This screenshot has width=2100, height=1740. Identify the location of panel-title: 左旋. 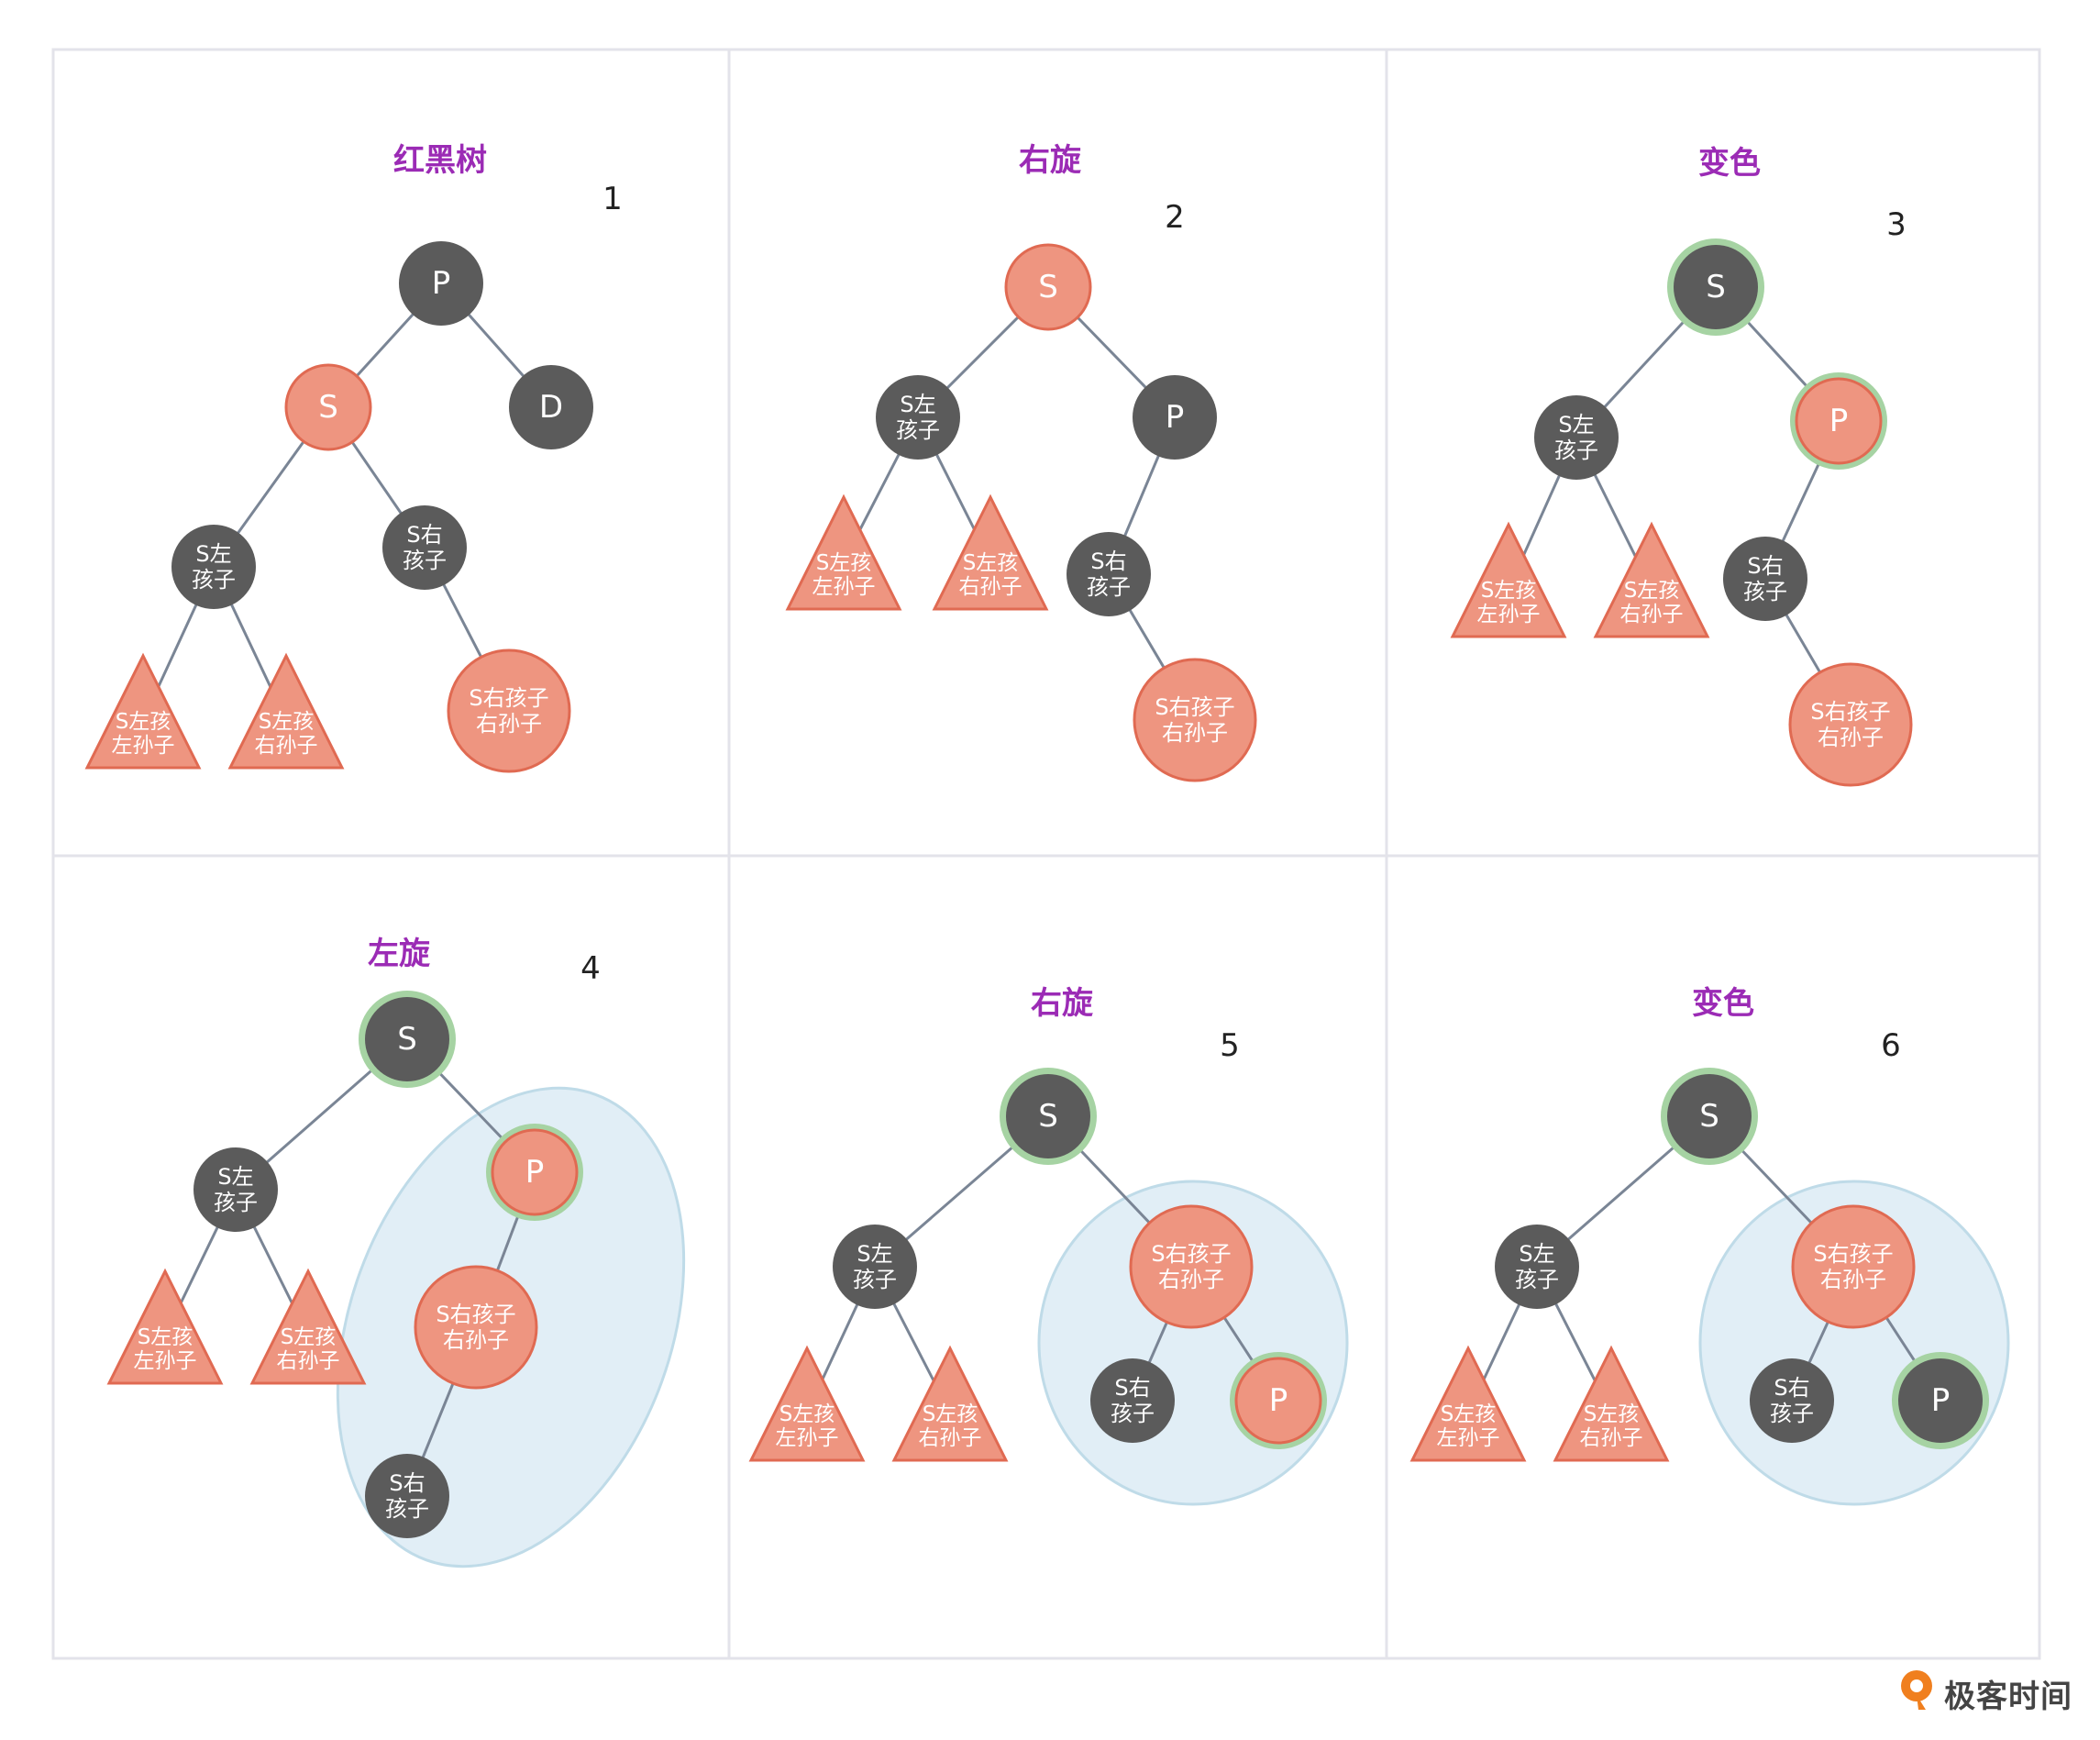
(399, 954).